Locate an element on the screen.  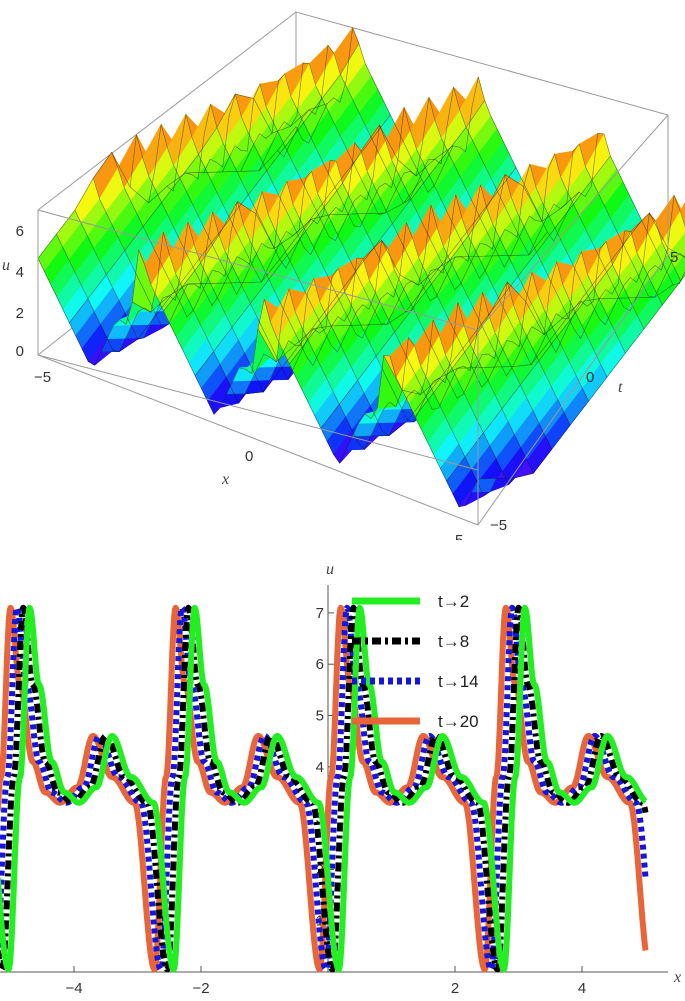
lp-y-axis-label: u is located at coordinates (330, 569).